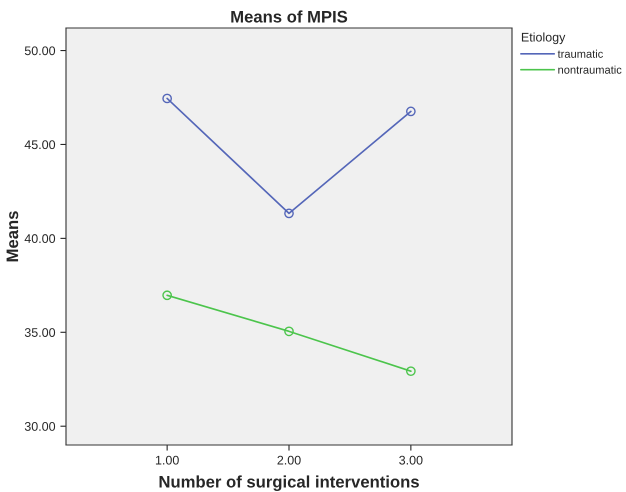 The width and height of the screenshot is (626, 492). What do you see at coordinates (40, 332) in the screenshot?
I see `y-tick-label: 35.00` at bounding box center [40, 332].